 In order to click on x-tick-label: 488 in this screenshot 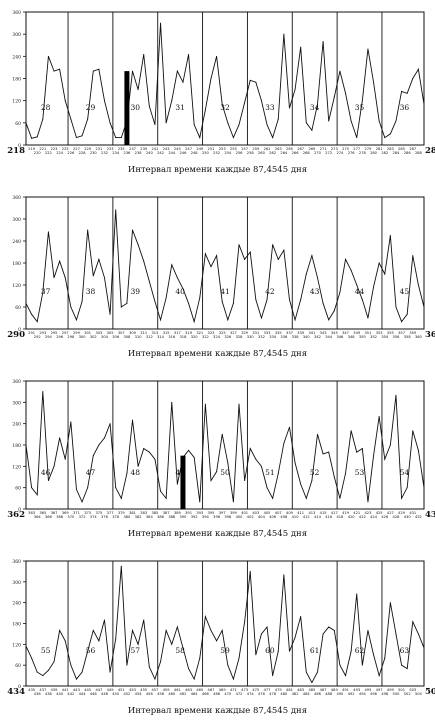, I will do `click(329, 694)`.